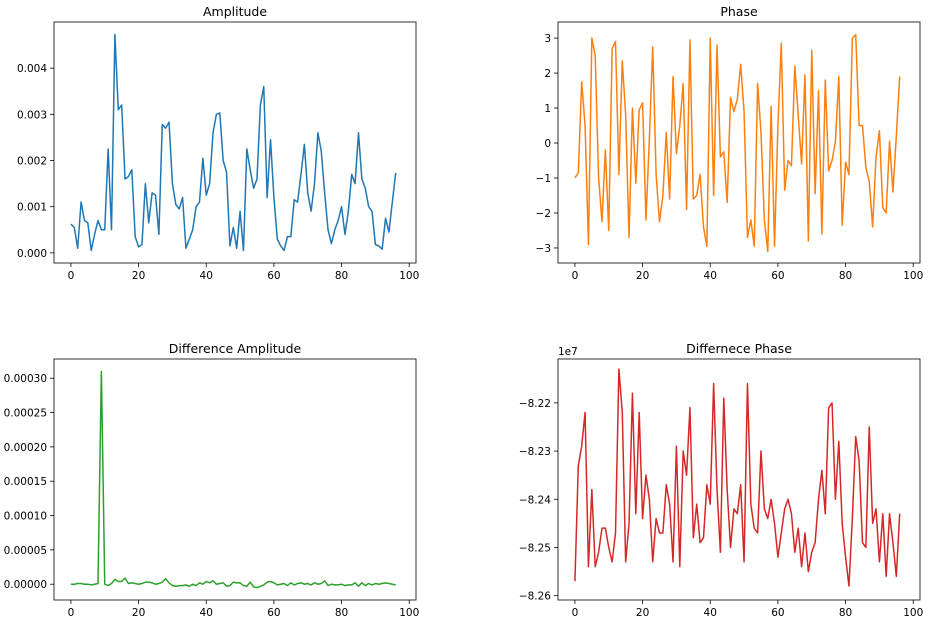  What do you see at coordinates (543, 249) in the screenshot?
I see `y-tick-label: −3` at bounding box center [543, 249].